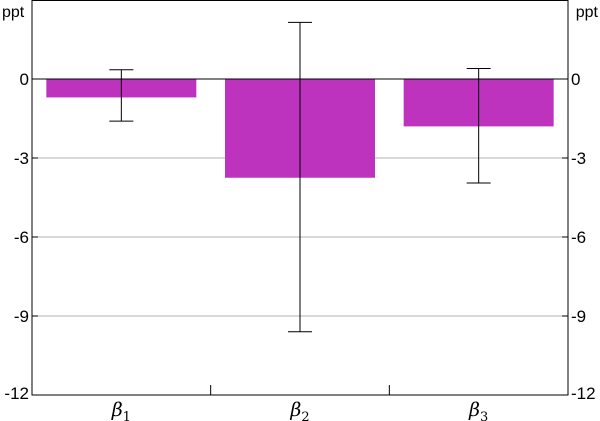  Describe the element at coordinates (21, 158) in the screenshot. I see `left-tick-label-1: -3` at that location.